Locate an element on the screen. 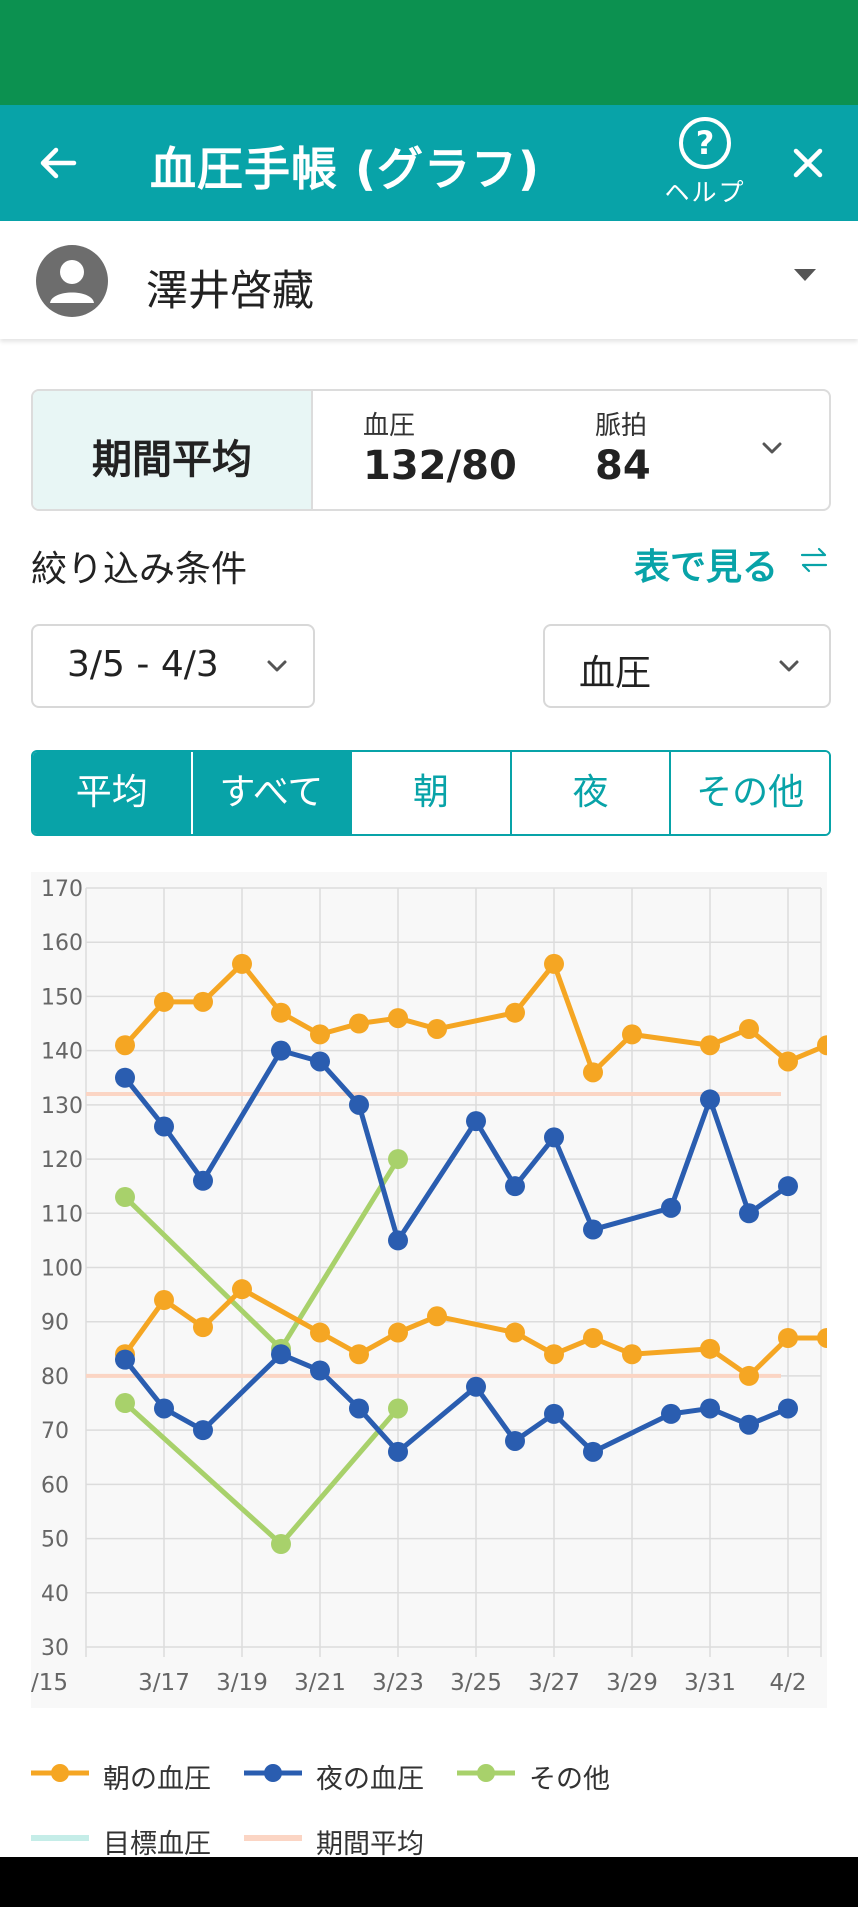 This screenshot has width=858, height=1907. close-icon is located at coordinates (808, 163).